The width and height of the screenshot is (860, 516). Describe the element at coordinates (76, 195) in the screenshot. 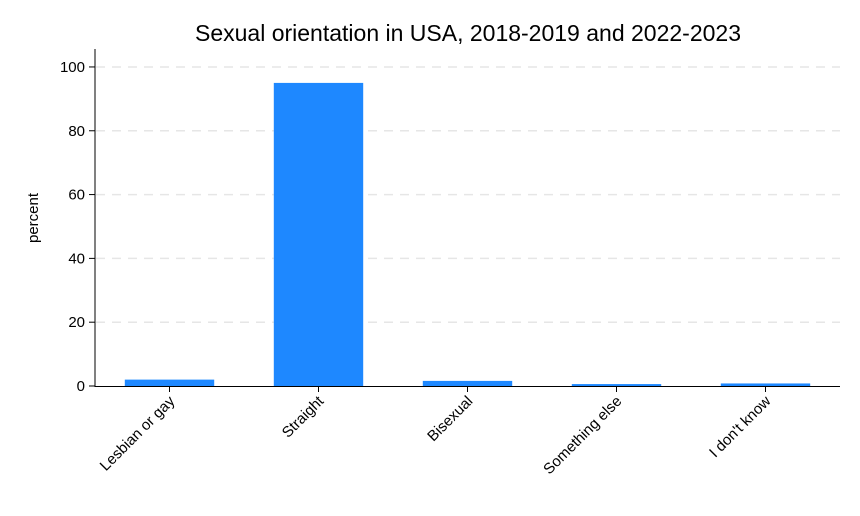

I see `y-tick-label: 60` at that location.